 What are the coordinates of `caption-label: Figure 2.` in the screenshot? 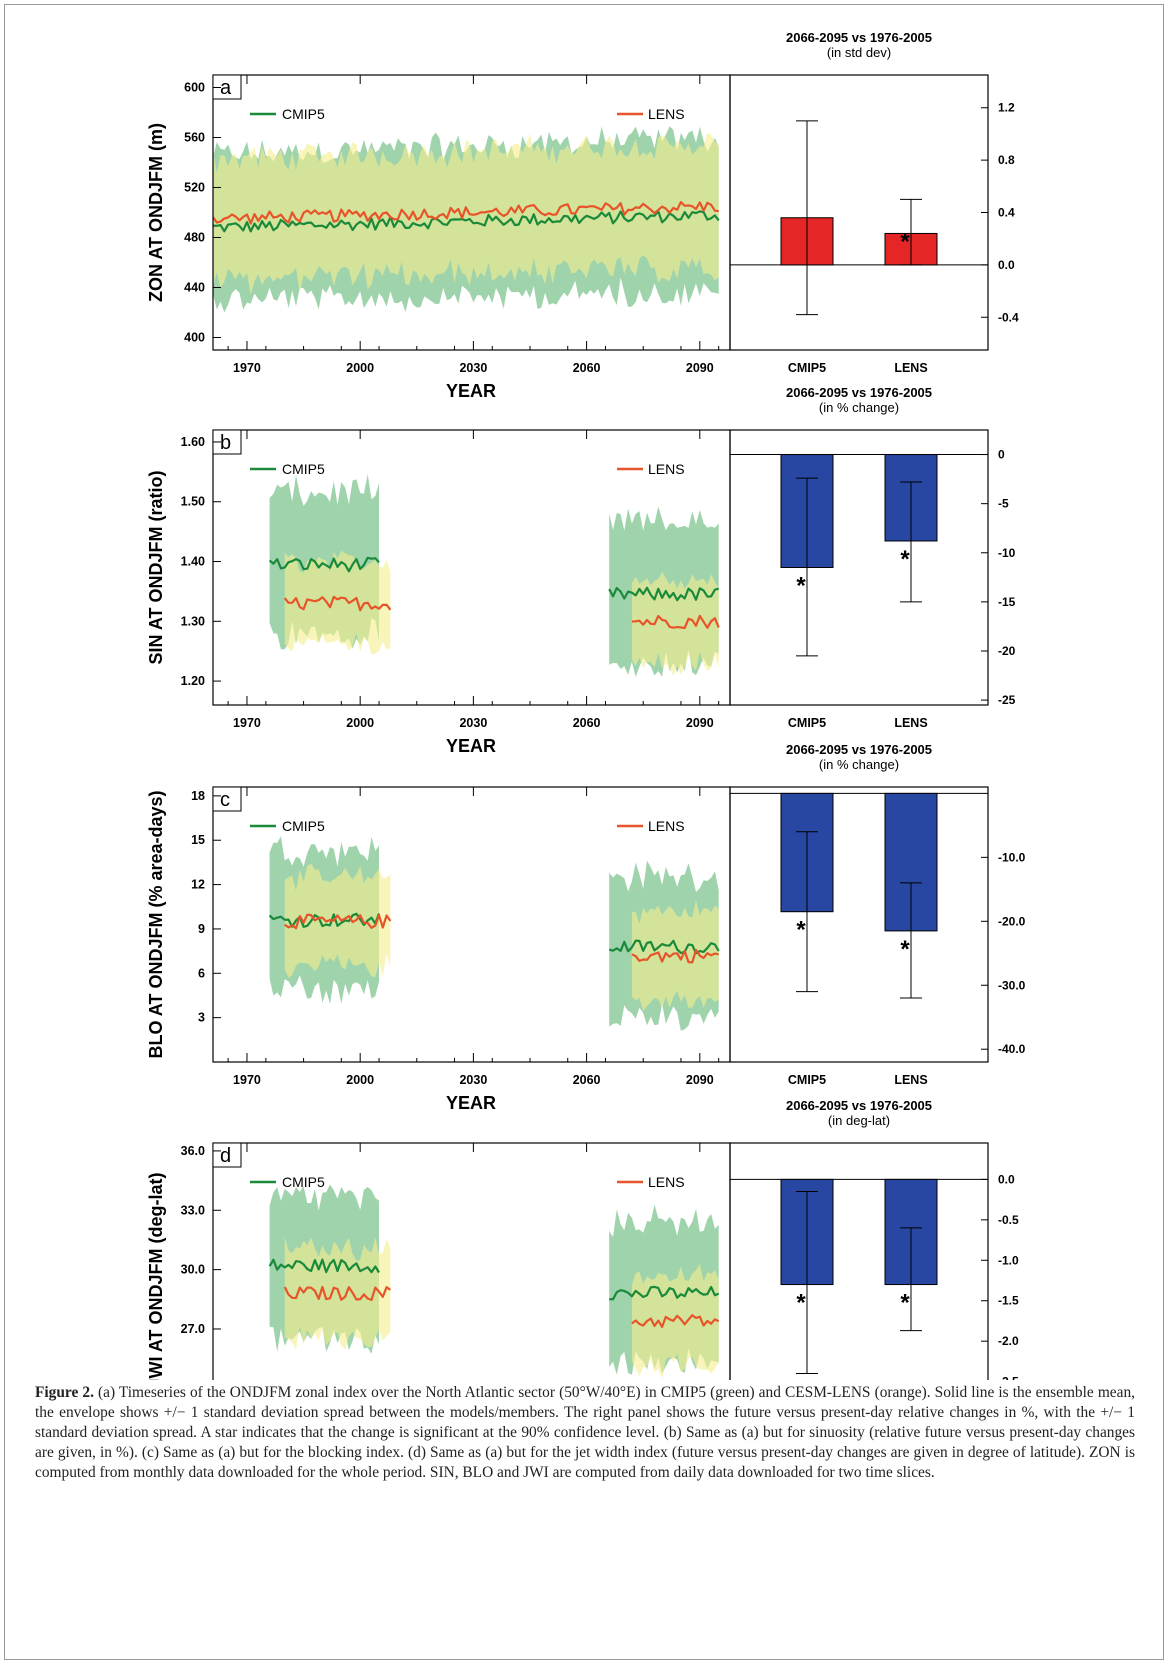 It's located at (64, 1392).